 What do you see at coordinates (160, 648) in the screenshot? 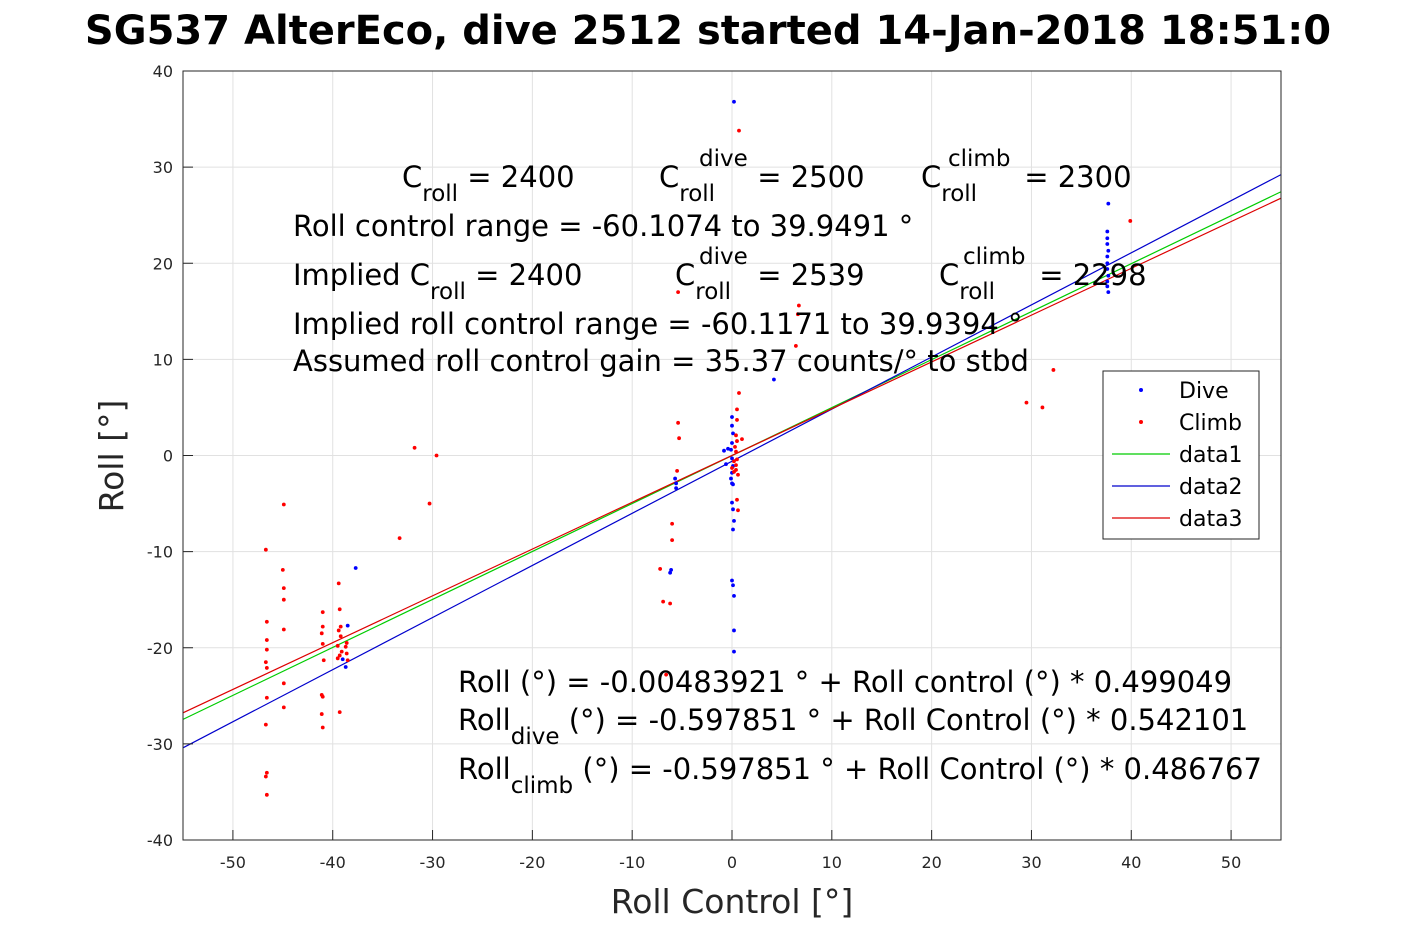
I see `y-tick-label: -20` at bounding box center [160, 648].